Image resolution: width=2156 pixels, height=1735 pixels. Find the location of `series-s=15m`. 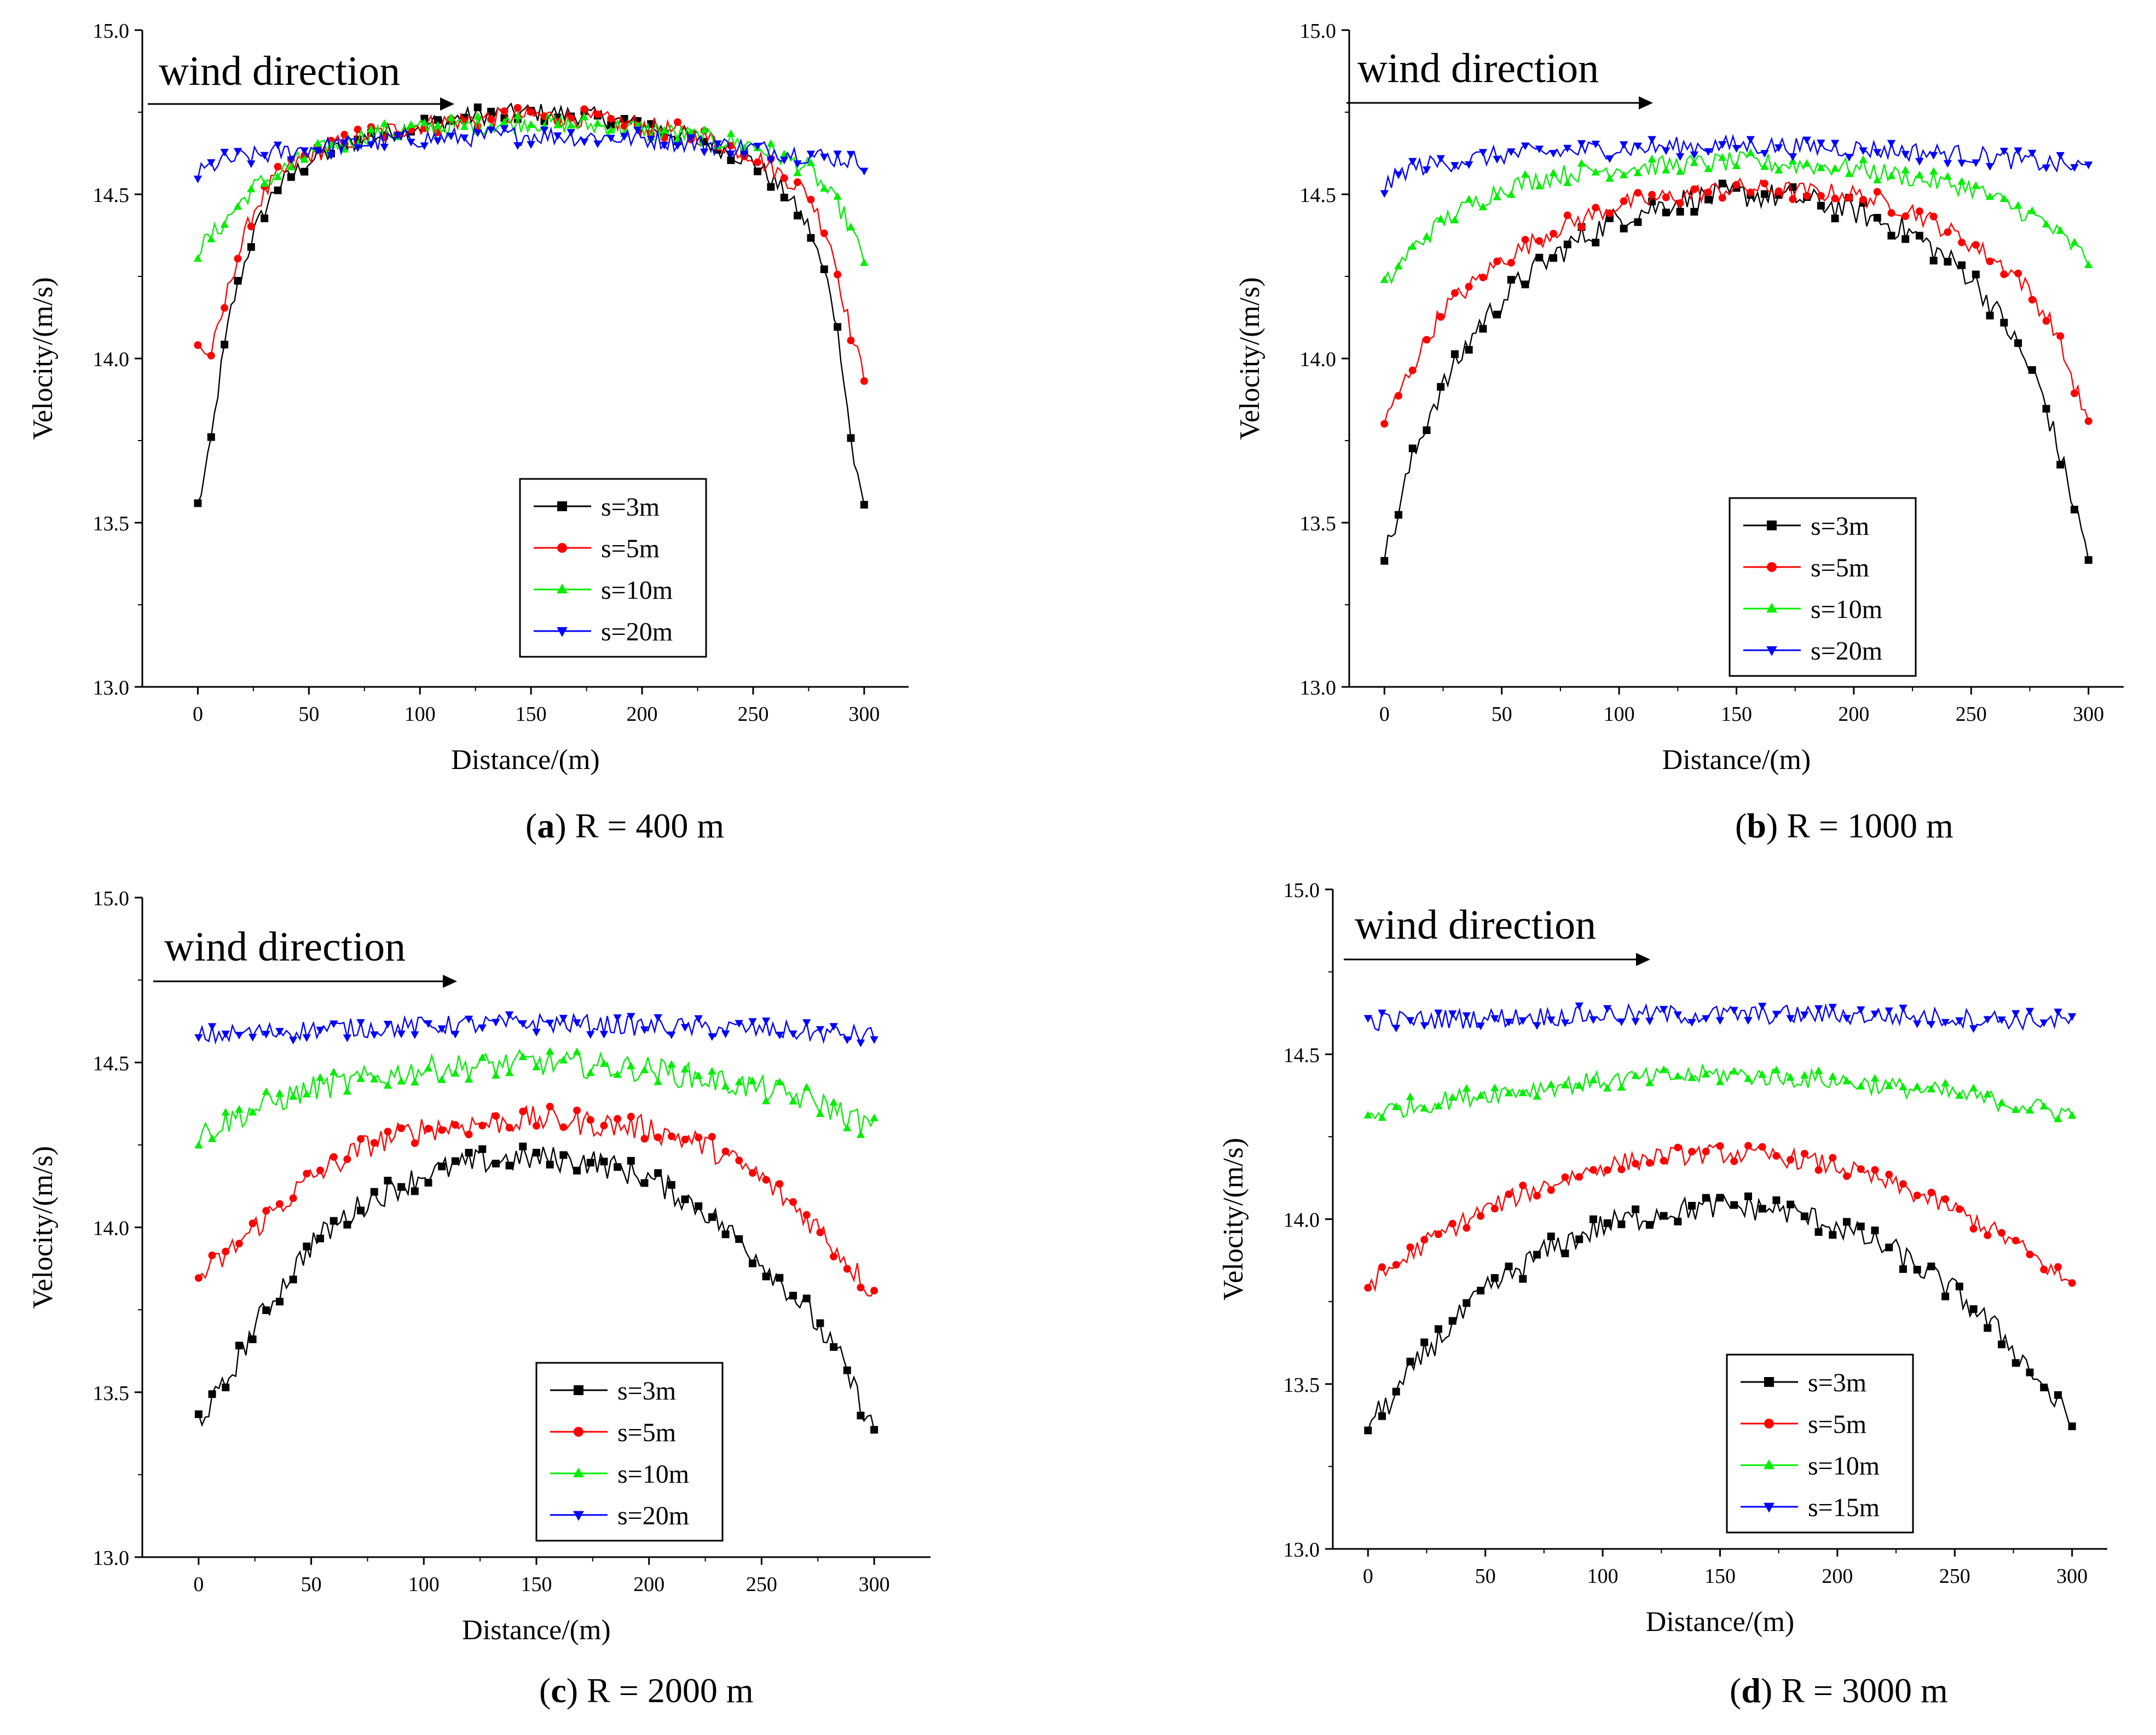

series-s=15m is located at coordinates (1720, 1018).